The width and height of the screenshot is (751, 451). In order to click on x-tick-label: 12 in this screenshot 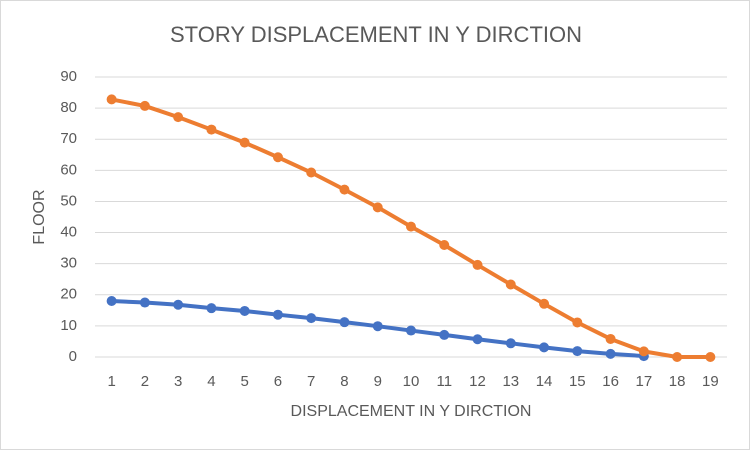, I will do `click(477, 381)`.